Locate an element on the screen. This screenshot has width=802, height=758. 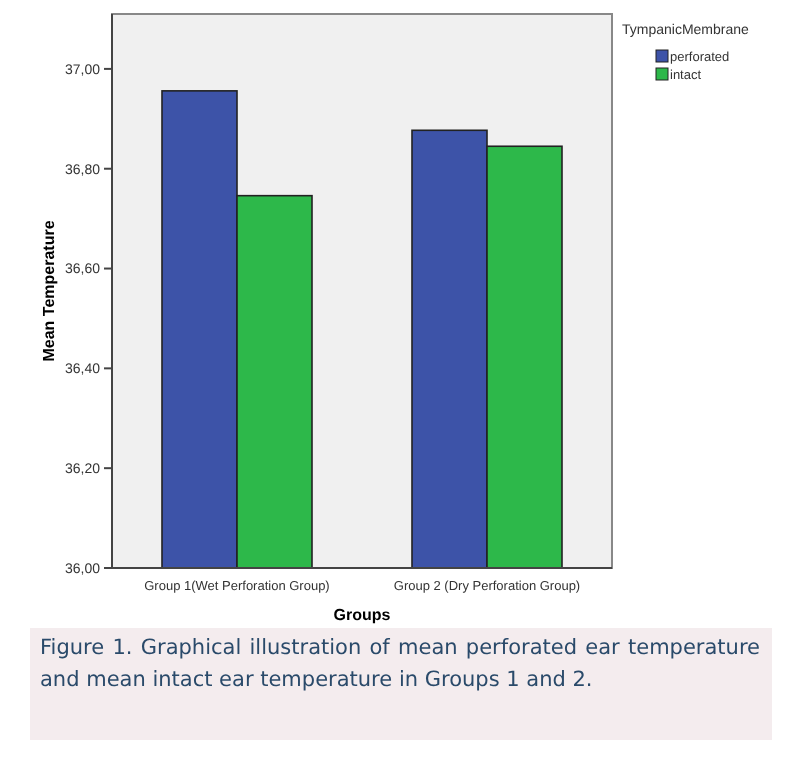
y-axis-title: Mean Temperature is located at coordinates (49, 290).